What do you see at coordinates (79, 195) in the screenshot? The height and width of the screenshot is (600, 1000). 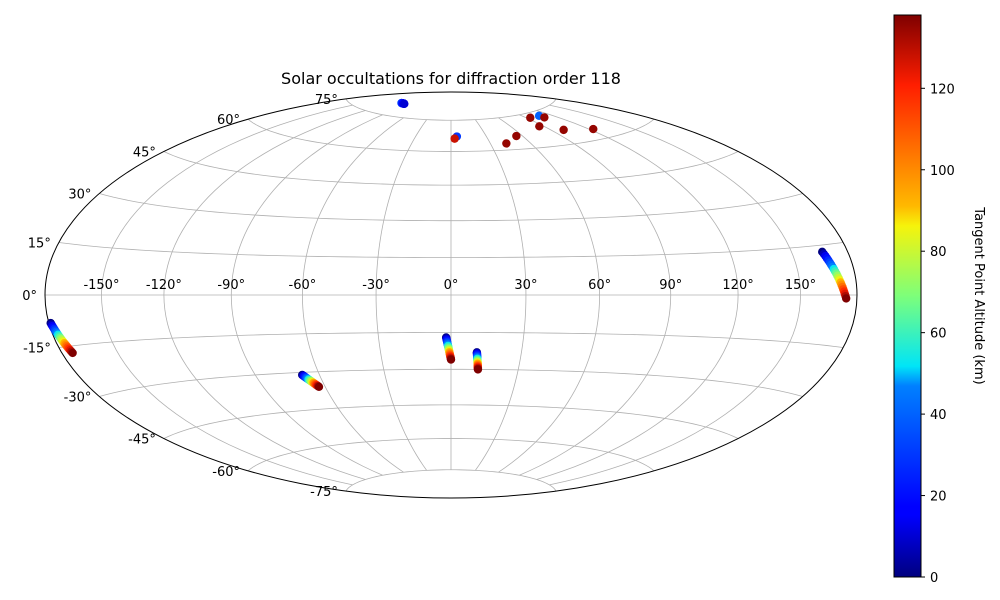 I see `latitude-tick-label: 30°` at bounding box center [79, 195].